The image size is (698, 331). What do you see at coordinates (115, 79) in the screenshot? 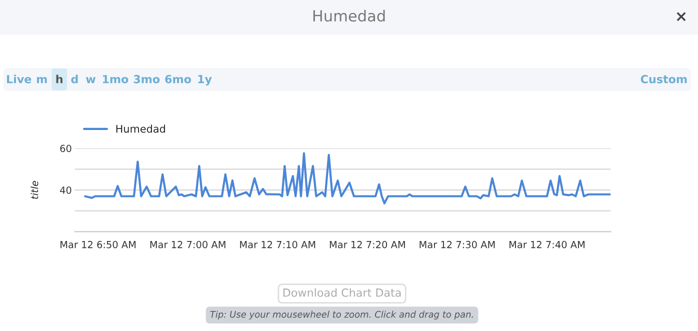
I see `text: 1mo` at bounding box center [115, 79].